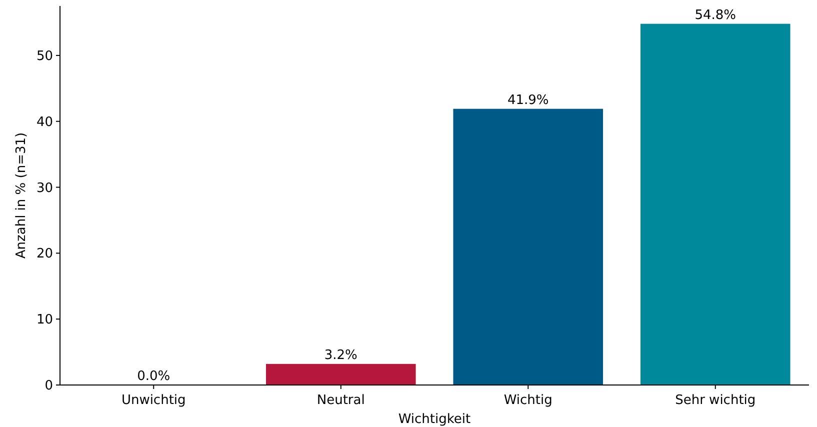  Describe the element at coordinates (44, 188) in the screenshot. I see `y-tick-label: 30` at that location.